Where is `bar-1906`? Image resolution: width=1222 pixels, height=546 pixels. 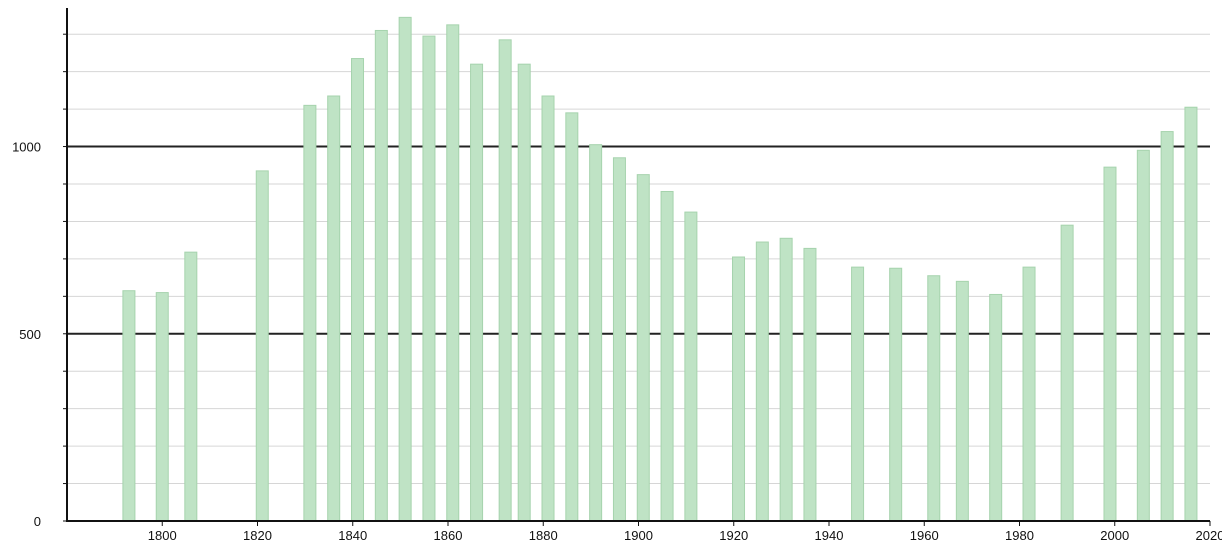
bar-1906 is located at coordinates (667, 356).